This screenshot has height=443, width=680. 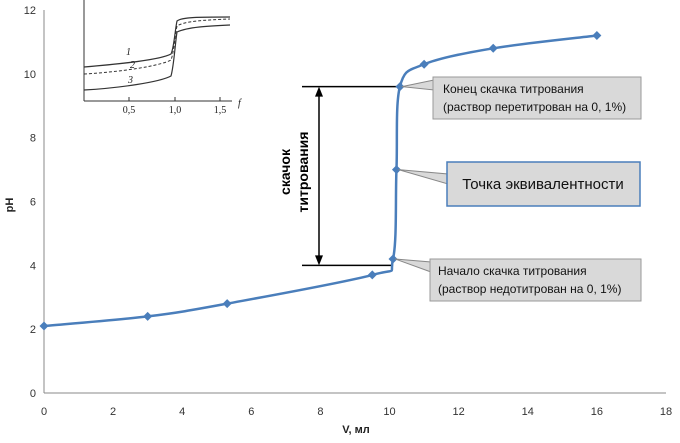 I want to click on callout-line1: Конец скачка титрования, so click(x=513, y=89).